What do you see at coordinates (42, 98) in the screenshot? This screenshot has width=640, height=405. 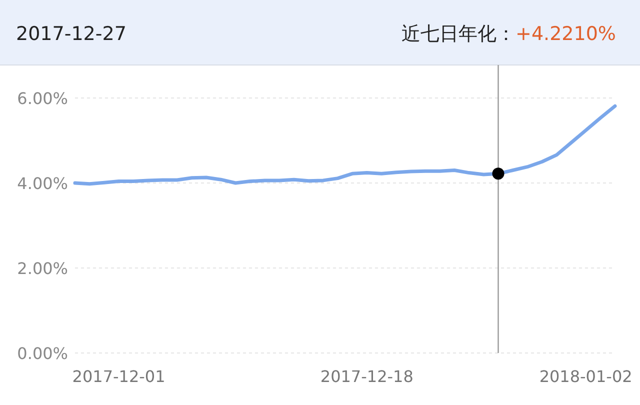 I see `y-tick-label: 6.00%` at bounding box center [42, 98].